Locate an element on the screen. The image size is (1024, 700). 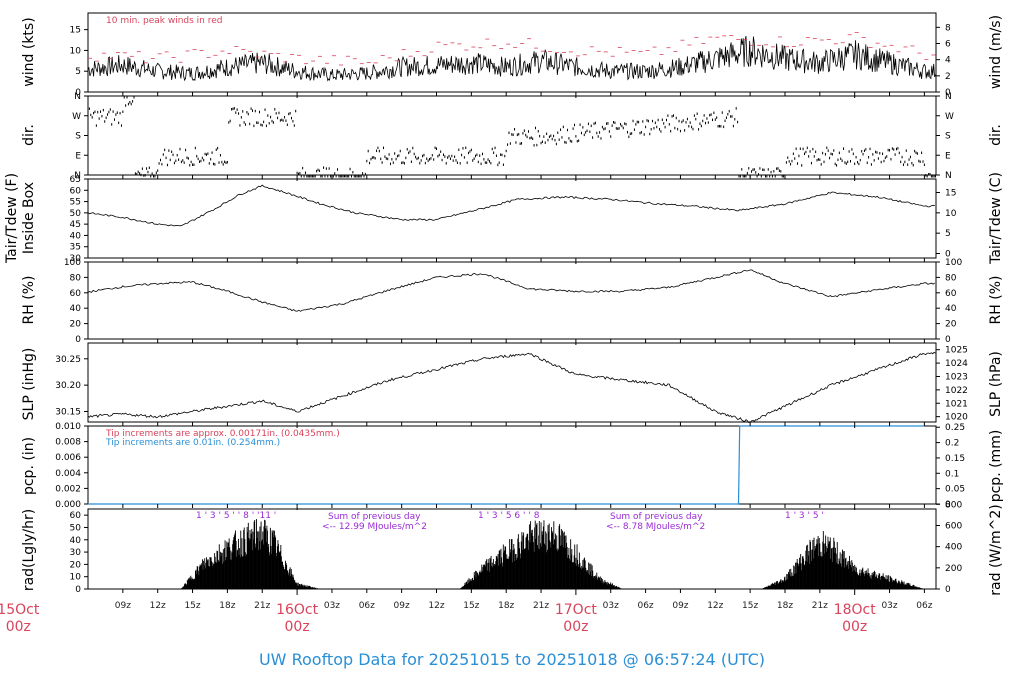
temp-ltick-label: 50 is located at coordinates (76, 214).